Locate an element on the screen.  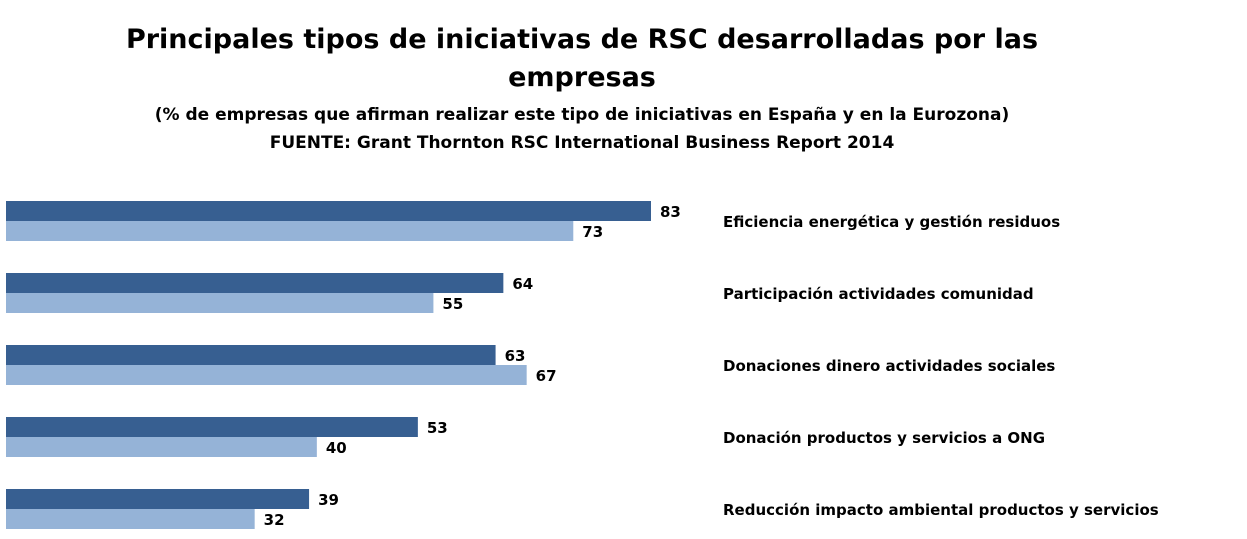
category-label-1: Eficiencia energética y gestión residuos is located at coordinates (891, 222).